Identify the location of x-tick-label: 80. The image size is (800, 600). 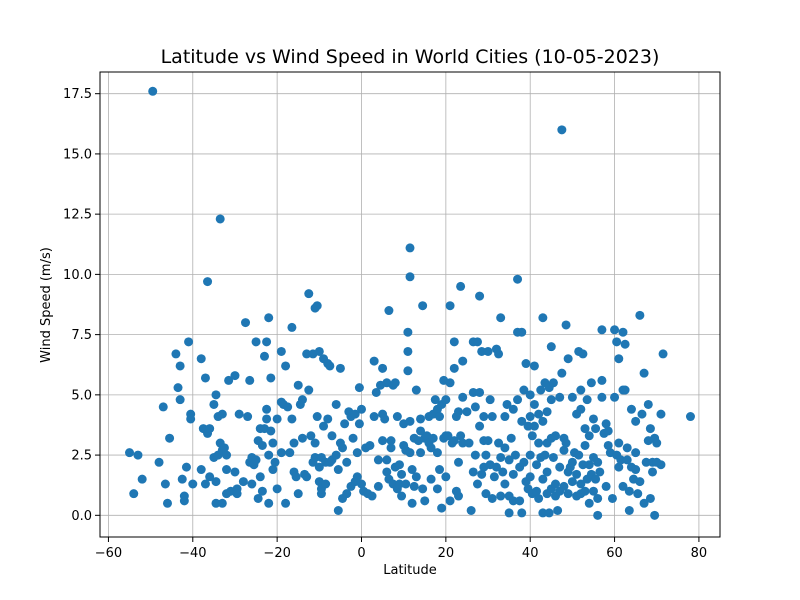
(699, 553).